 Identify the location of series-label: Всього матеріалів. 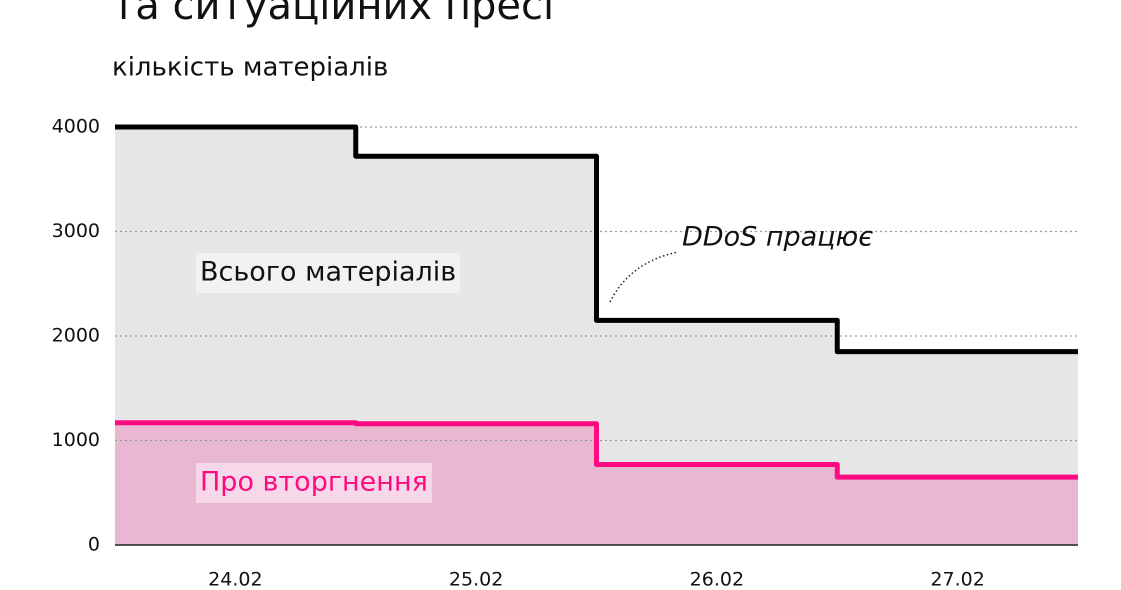
(328, 272).